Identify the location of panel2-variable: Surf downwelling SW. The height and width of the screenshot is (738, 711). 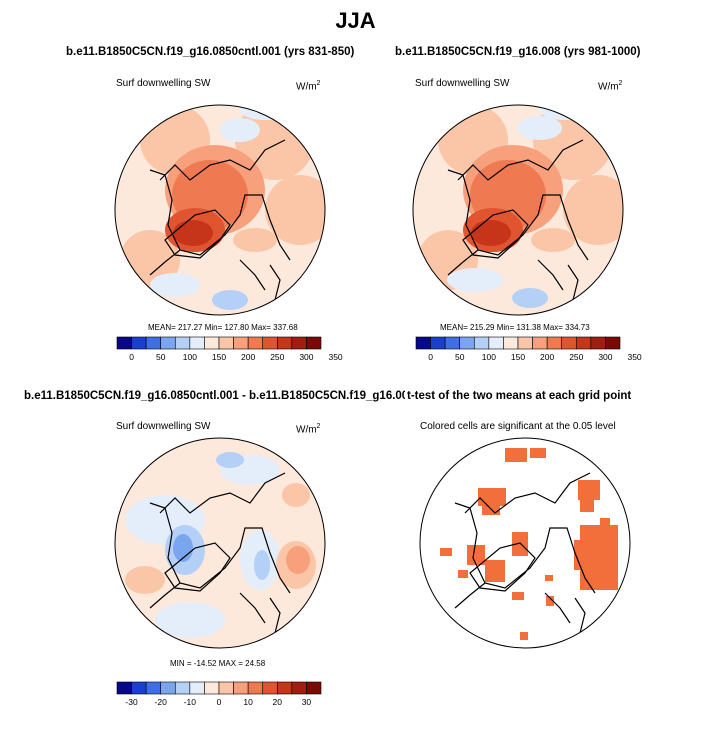
(462, 83).